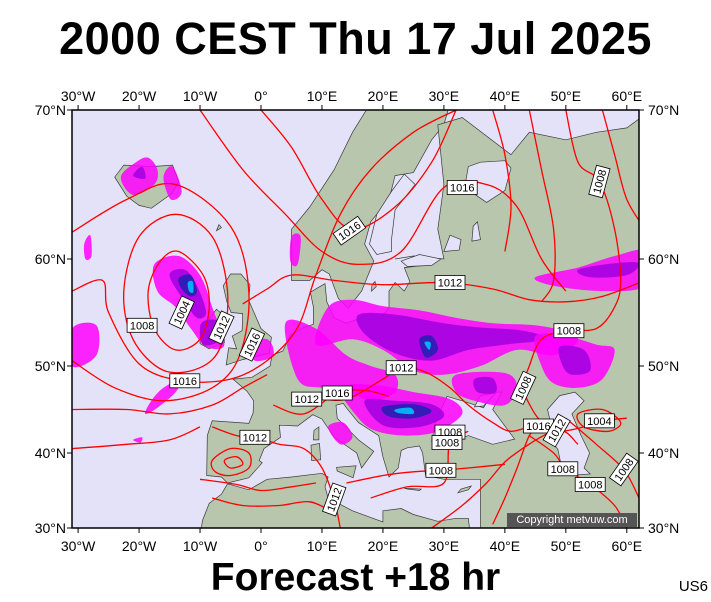  I want to click on isobar-russia-1008-b, so click(620, 166).